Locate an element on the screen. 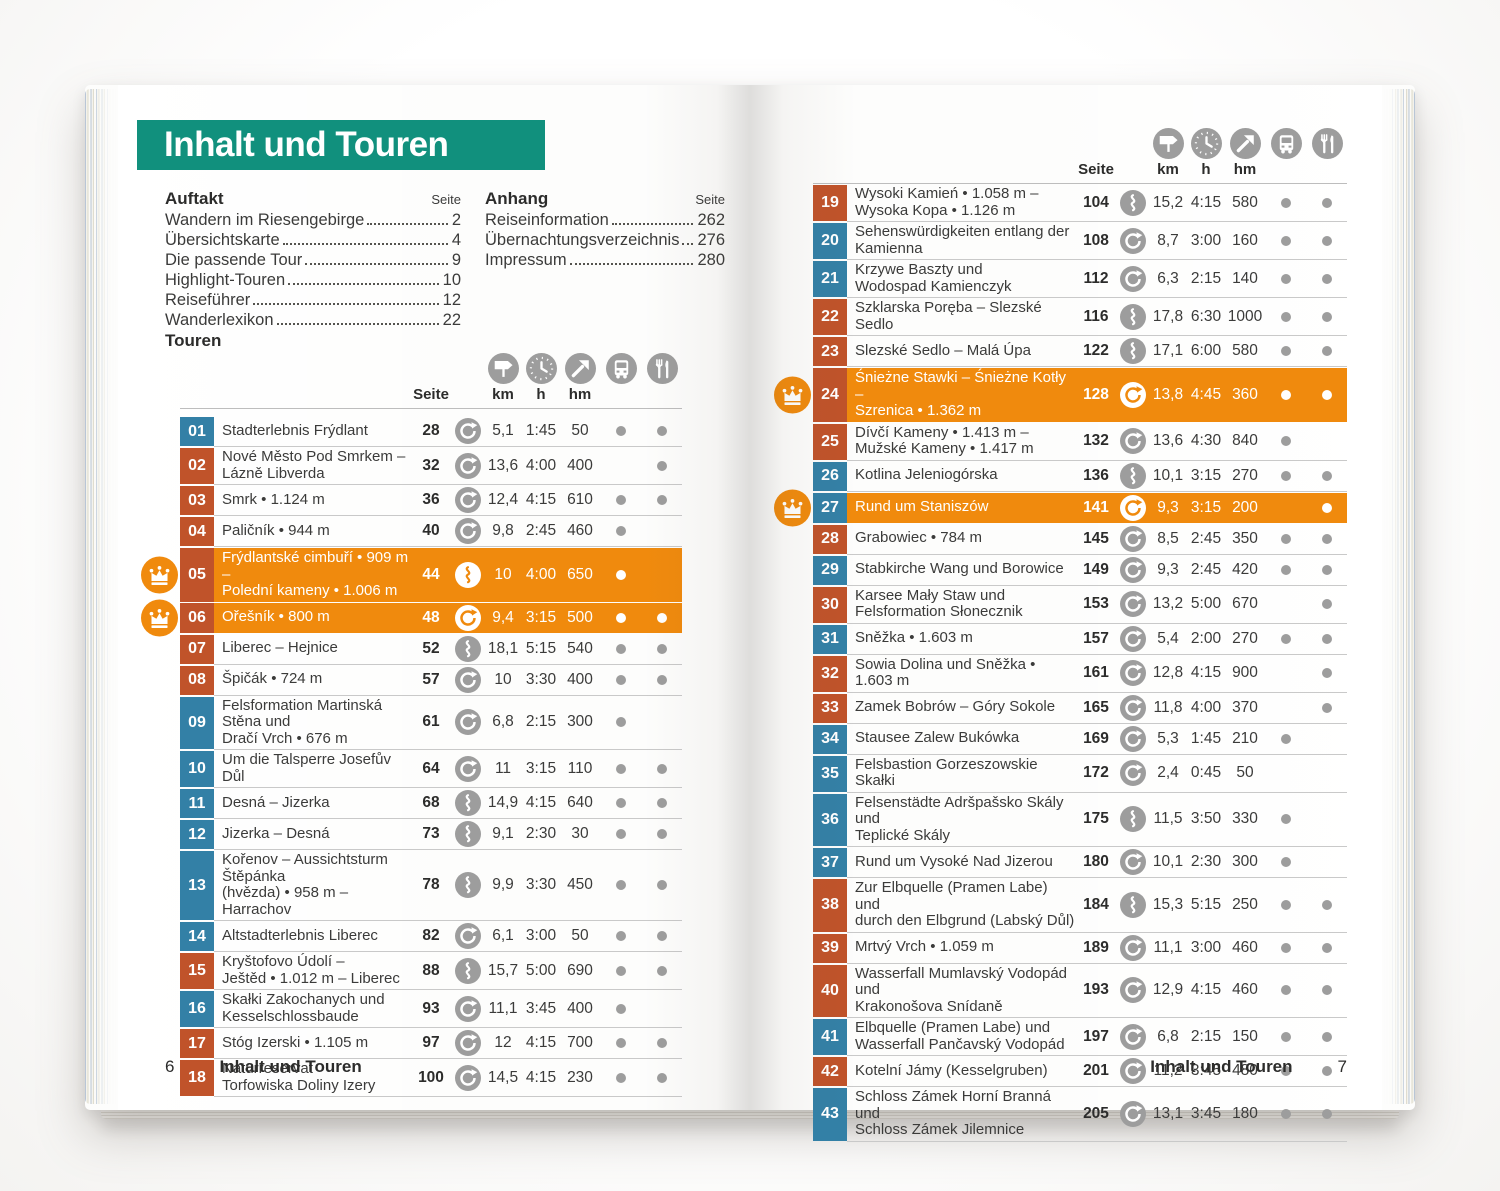  tour-number-badge: 27 is located at coordinates (830, 507).